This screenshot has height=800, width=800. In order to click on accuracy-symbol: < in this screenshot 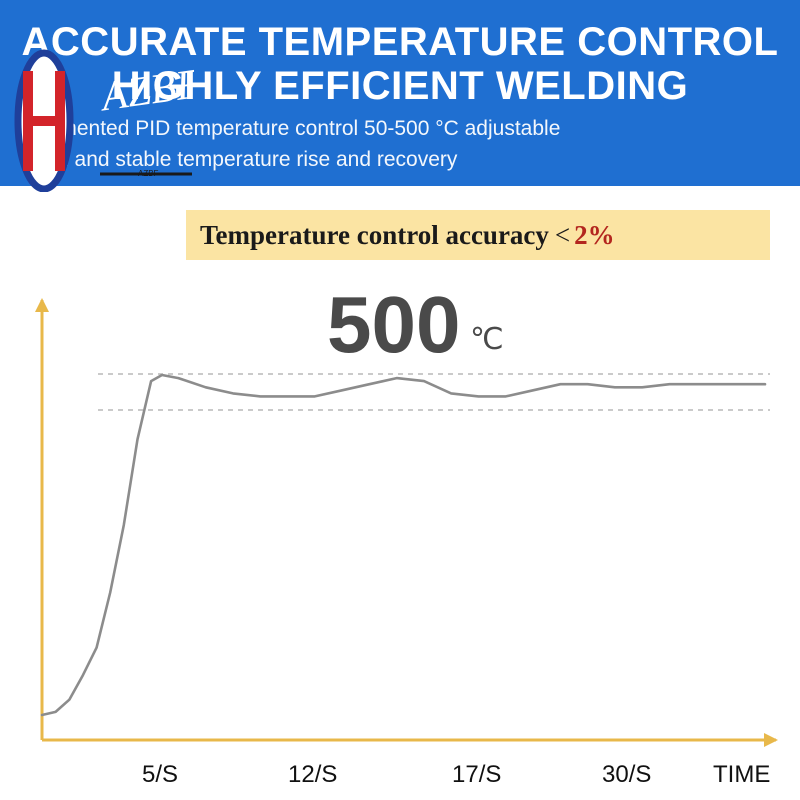, I will do `click(562, 235)`.